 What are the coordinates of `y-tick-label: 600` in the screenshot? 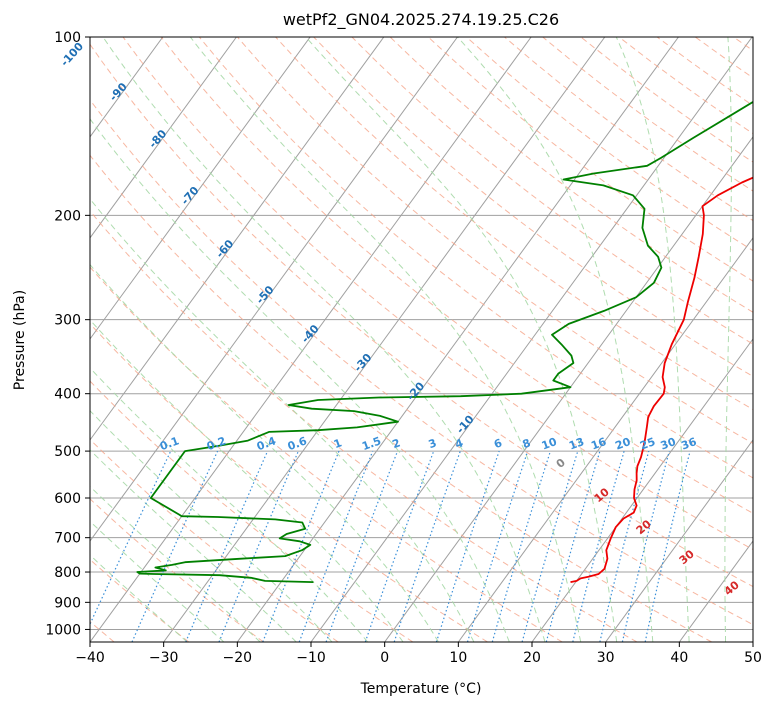 It's located at (67, 499).